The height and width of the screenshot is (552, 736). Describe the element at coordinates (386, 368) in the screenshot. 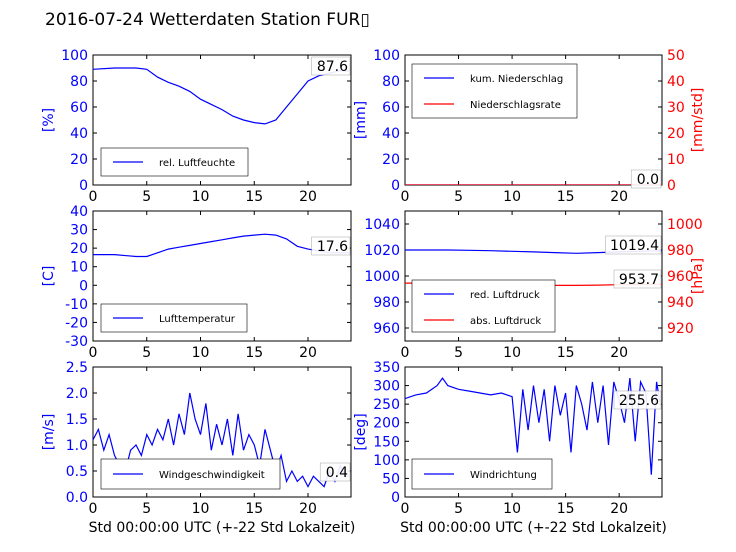

I see `y-tick-label: 350` at that location.